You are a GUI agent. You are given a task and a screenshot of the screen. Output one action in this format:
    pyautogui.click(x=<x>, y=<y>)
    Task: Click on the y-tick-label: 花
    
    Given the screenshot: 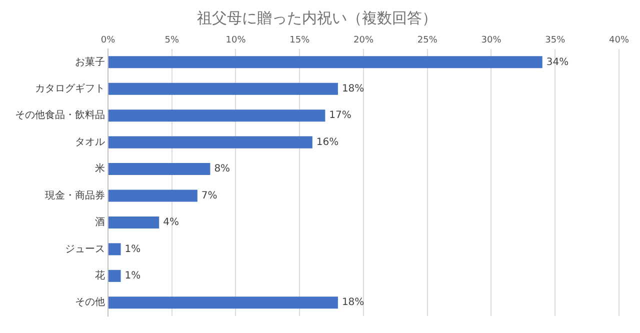 What is the action you would take?
    pyautogui.click(x=100, y=276)
    